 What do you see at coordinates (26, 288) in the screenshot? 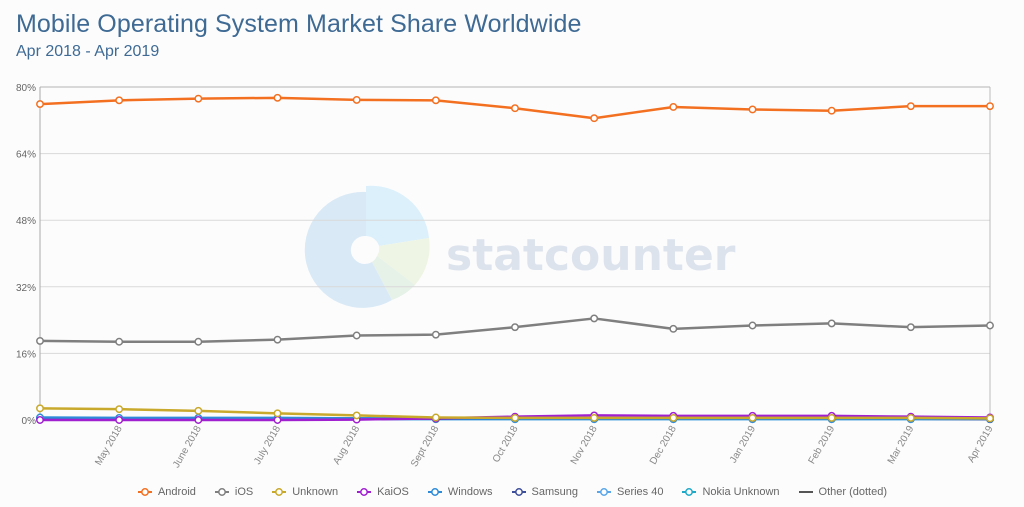
I see `y-tick-label: 32%` at bounding box center [26, 288].